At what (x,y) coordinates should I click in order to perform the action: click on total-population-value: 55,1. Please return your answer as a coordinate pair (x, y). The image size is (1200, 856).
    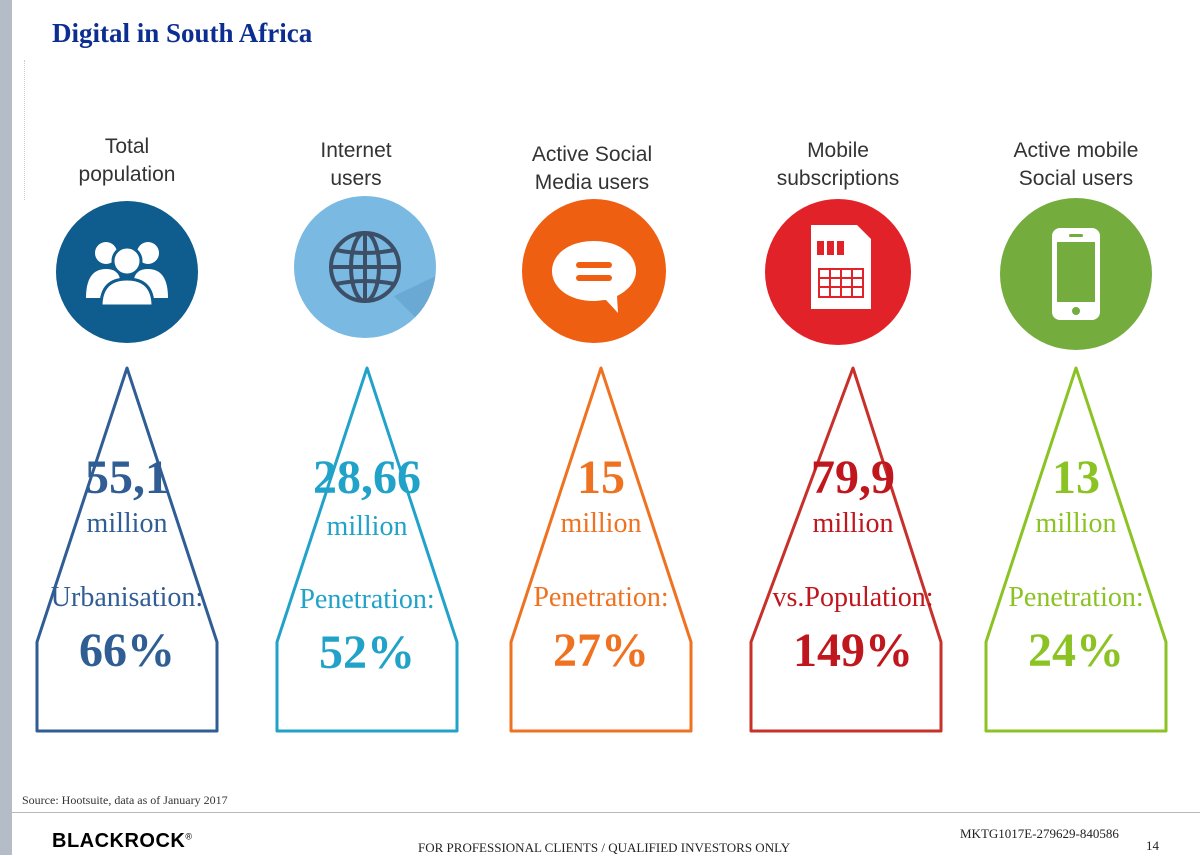
    Looking at the image, I should click on (127, 477).